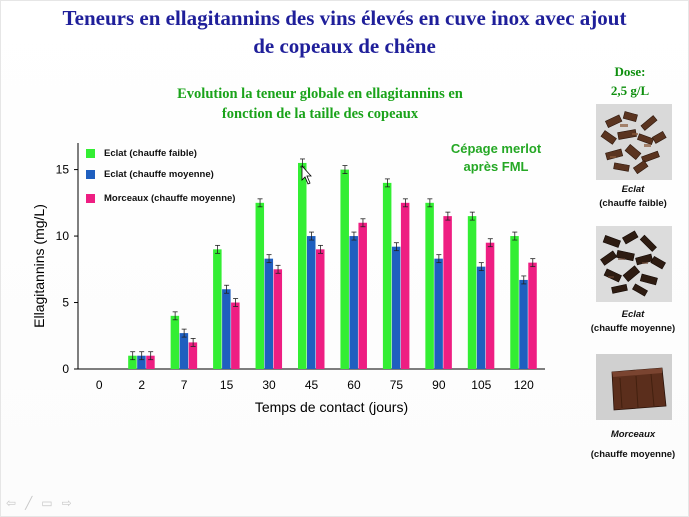 The image size is (689, 517). I want to click on x-tick-label: 0, so click(99, 385).